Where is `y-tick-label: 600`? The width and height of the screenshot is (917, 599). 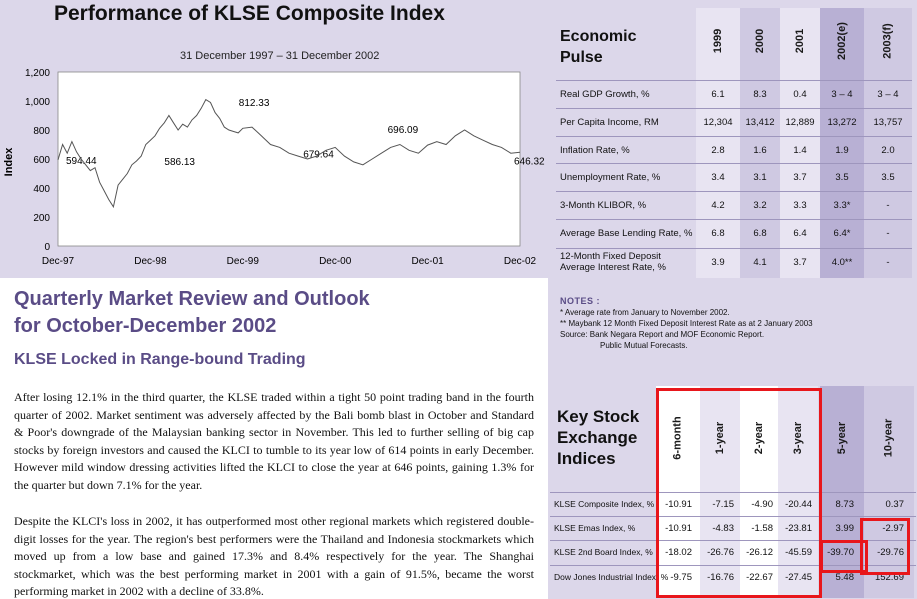
y-tick-label: 600 is located at coordinates (41, 160).